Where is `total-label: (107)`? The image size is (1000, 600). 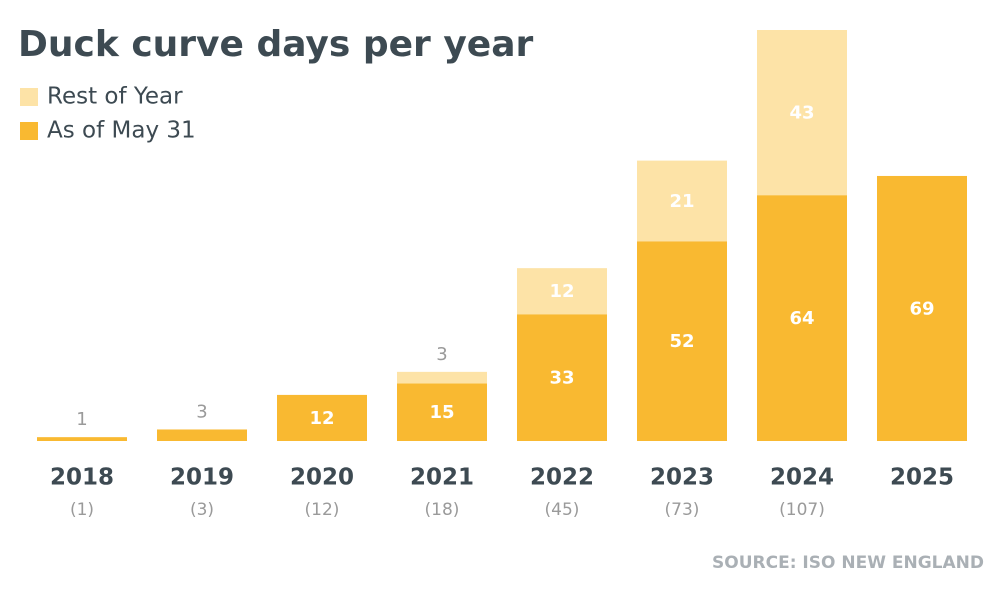
total-label: (107) is located at coordinates (802, 510).